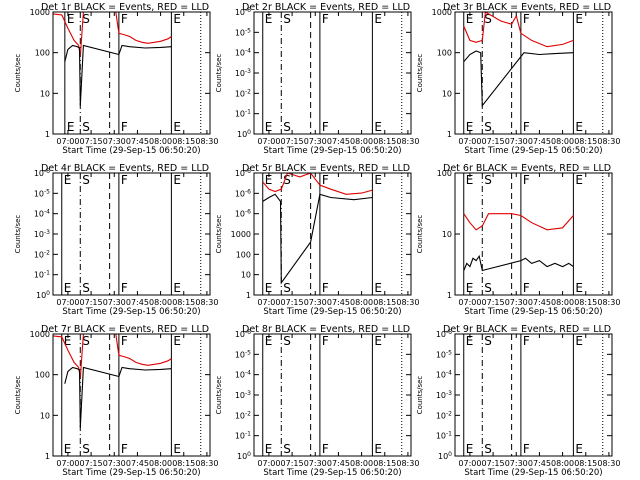 The height and width of the screenshot is (480, 640). What do you see at coordinates (243, 354) in the screenshot?
I see `y-tick-label: 10⁻⁵` at bounding box center [243, 354].